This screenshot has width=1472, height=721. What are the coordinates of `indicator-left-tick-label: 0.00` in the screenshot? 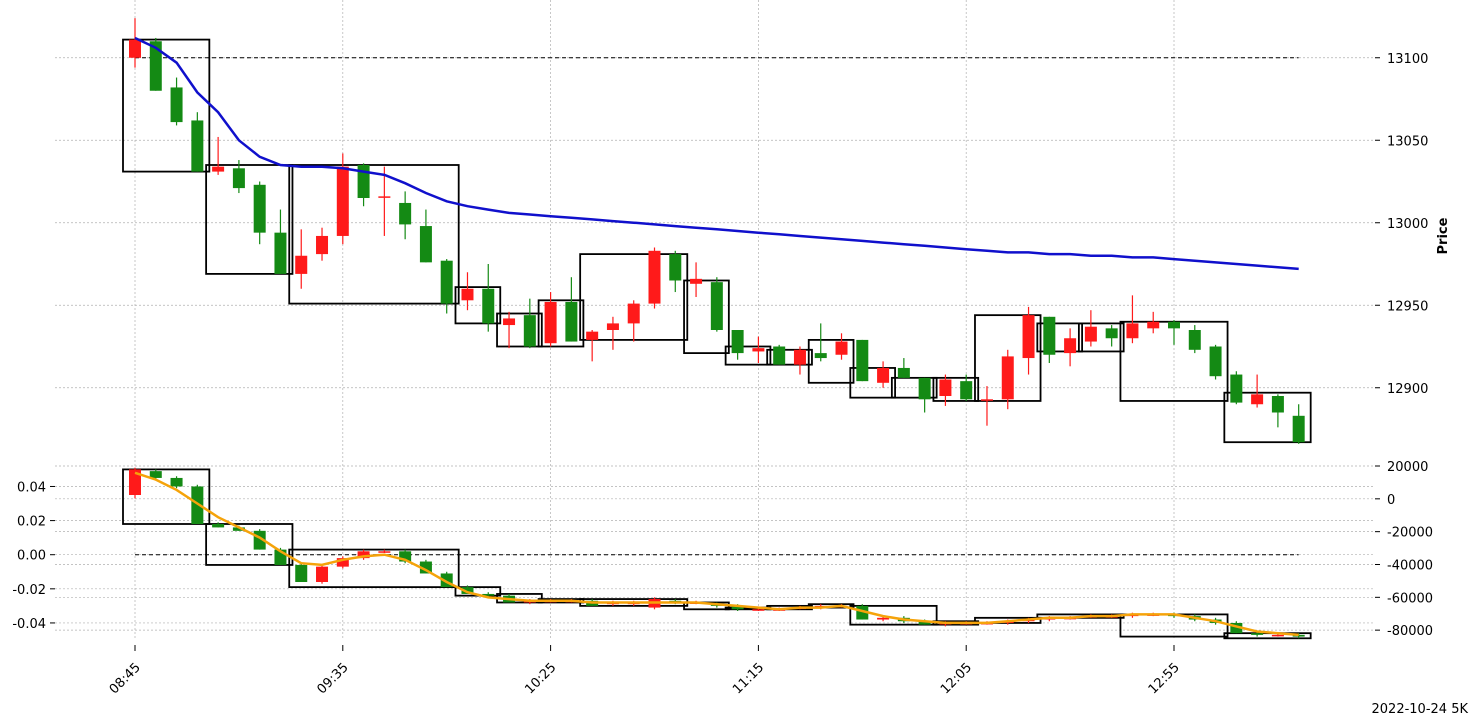 It's located at (31, 556).